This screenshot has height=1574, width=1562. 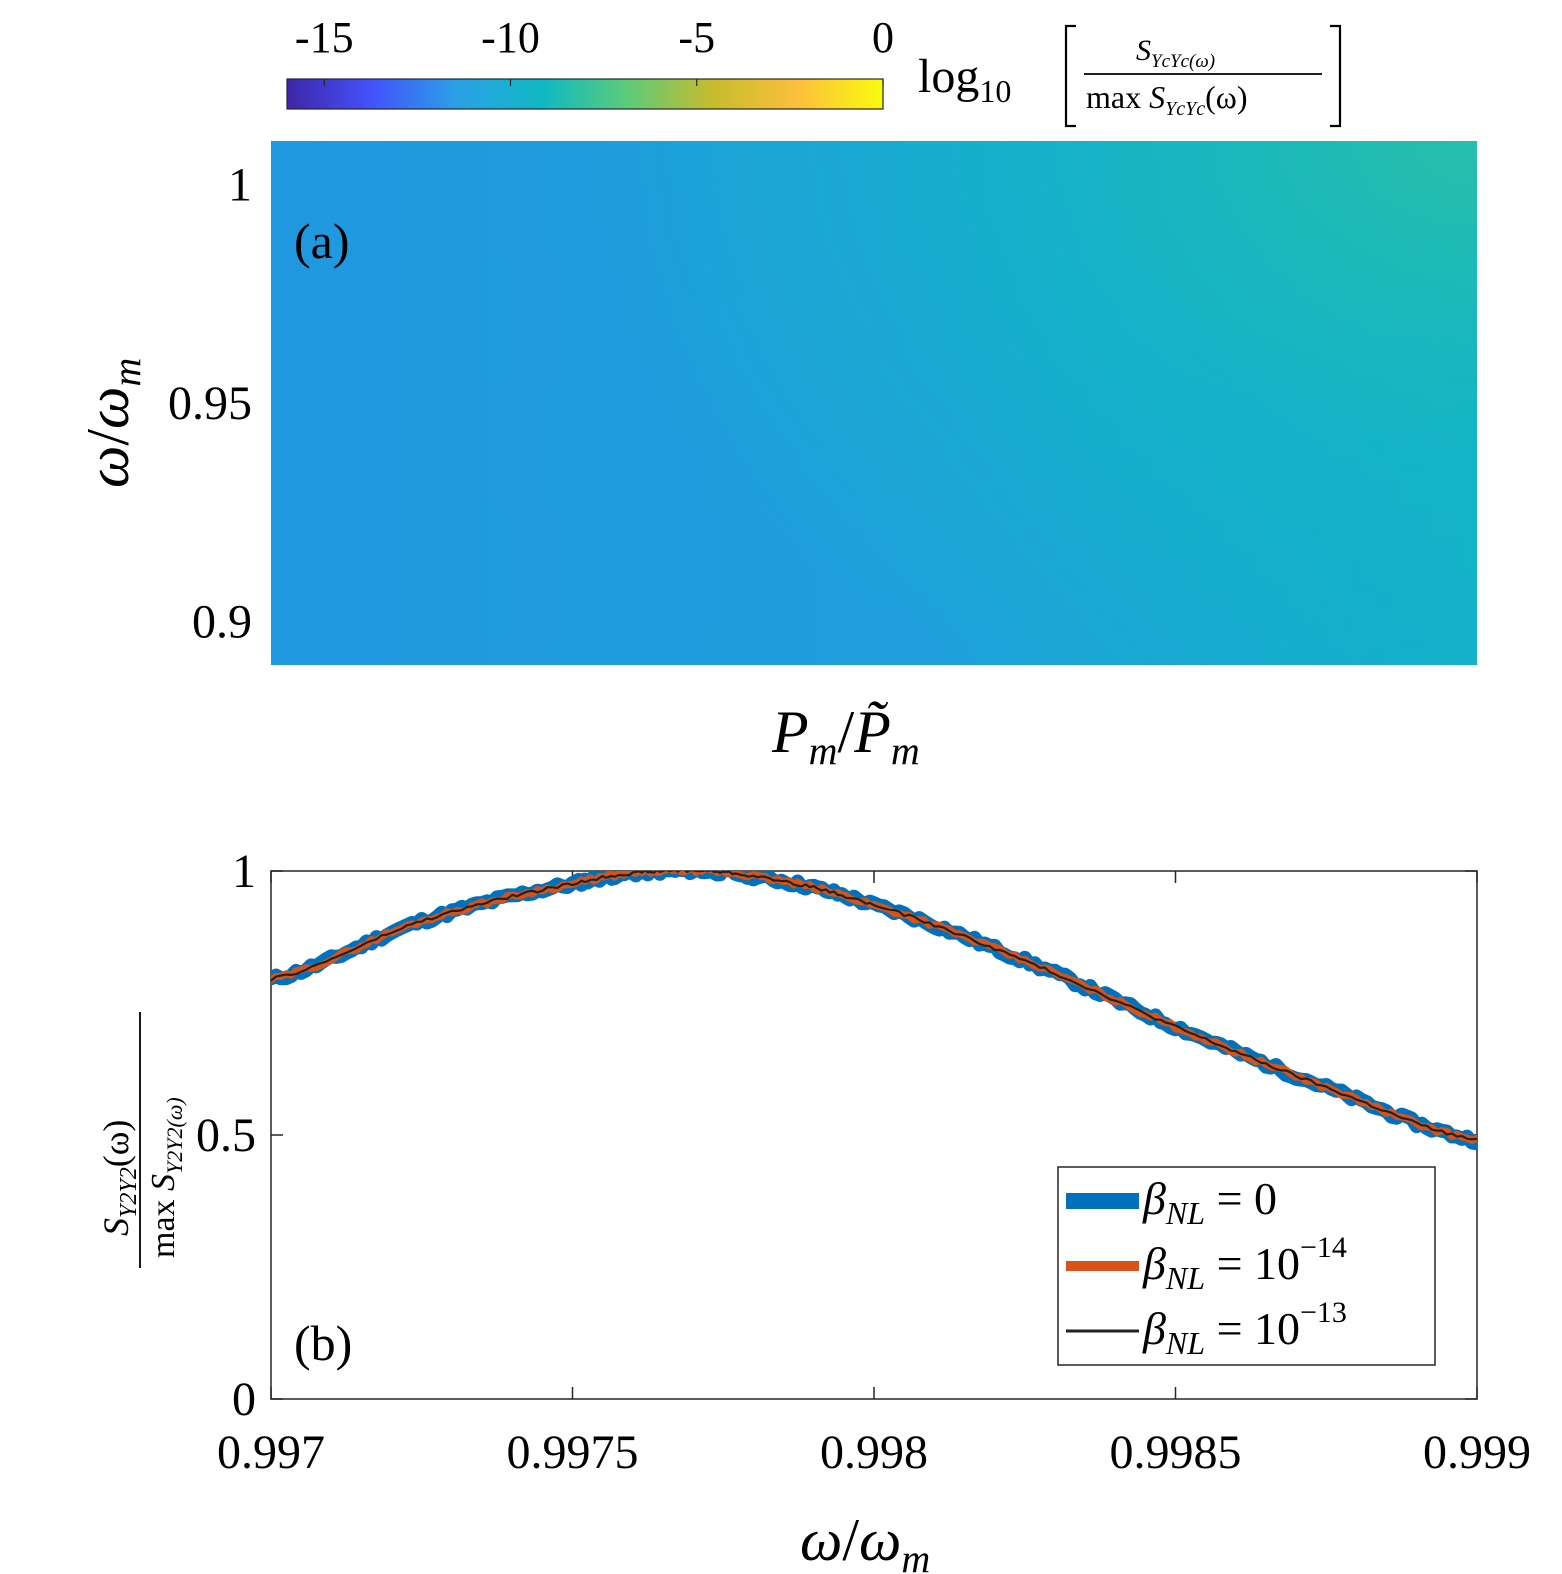 I want to click on heatmap-x-axis-label: Pm/P̃m, so click(x=845, y=736).